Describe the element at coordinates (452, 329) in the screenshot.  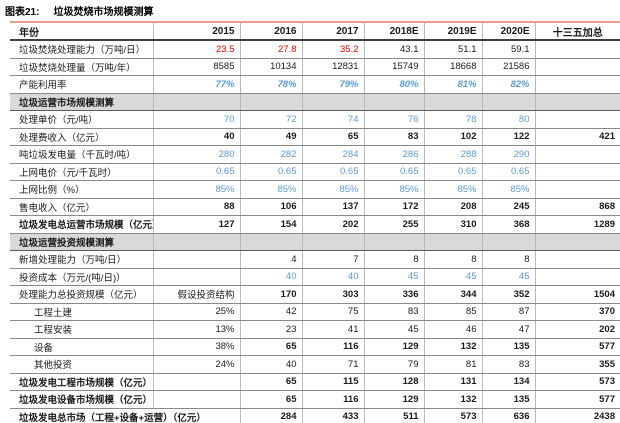
I see `value-cell: 46` at that location.